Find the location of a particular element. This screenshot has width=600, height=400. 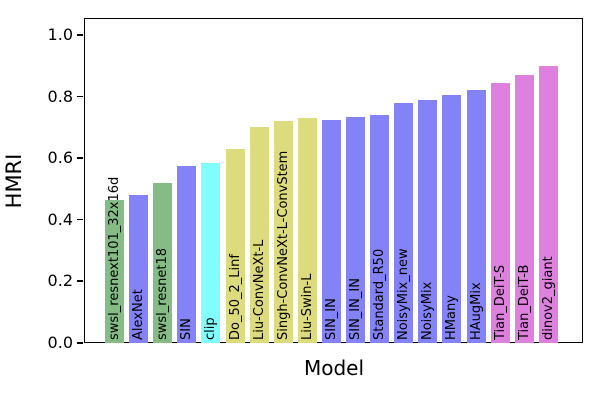

bar-label: SIN is located at coordinates (187, 329).